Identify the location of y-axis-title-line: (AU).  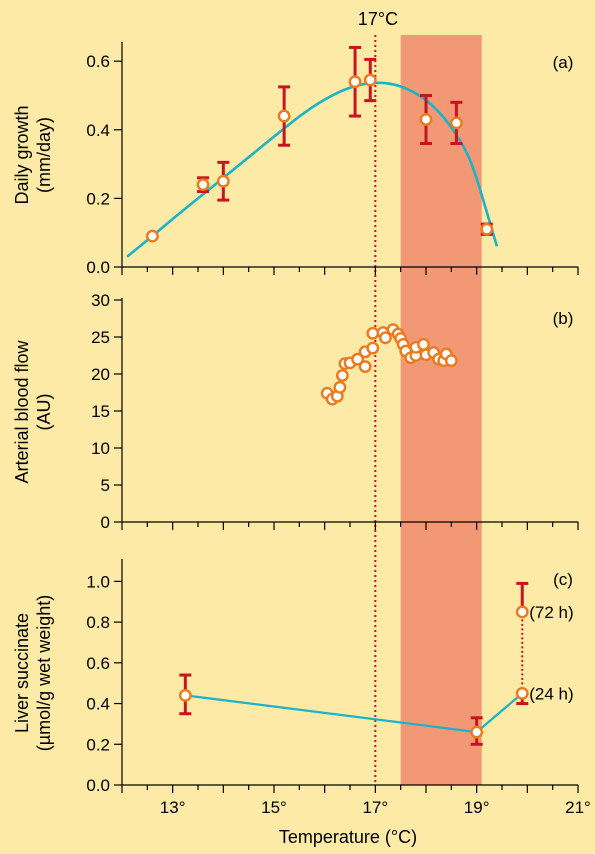
(44, 412).